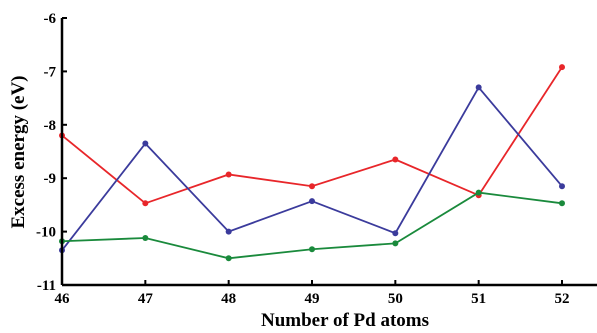 The width and height of the screenshot is (597, 333). Describe the element at coordinates (46, 233) in the screenshot. I see `y-tick-label--10: -10` at that location.